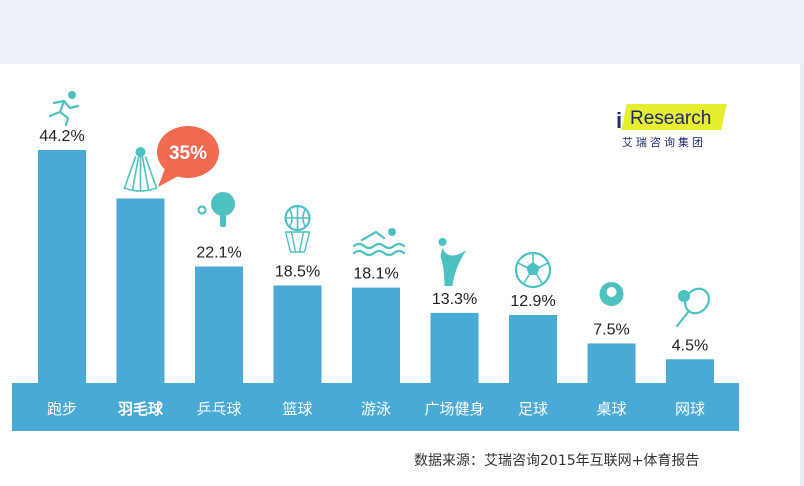 The height and width of the screenshot is (486, 804). What do you see at coordinates (141, 409) in the screenshot?
I see `category-label: 羽毛球` at bounding box center [141, 409].